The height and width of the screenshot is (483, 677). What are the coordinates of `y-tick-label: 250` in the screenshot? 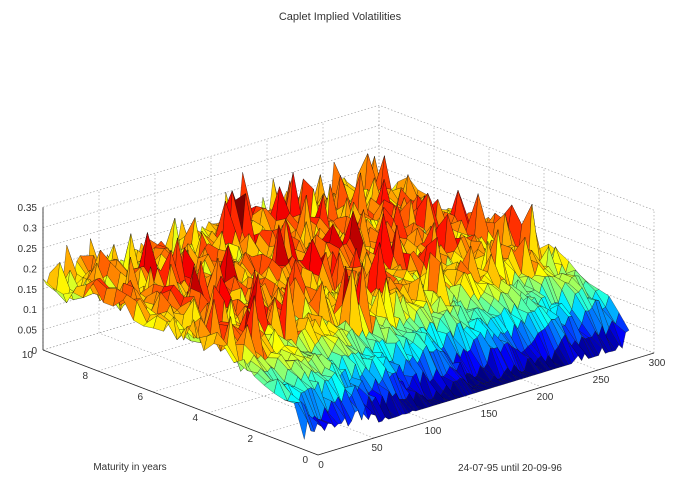 It's located at (601, 380).